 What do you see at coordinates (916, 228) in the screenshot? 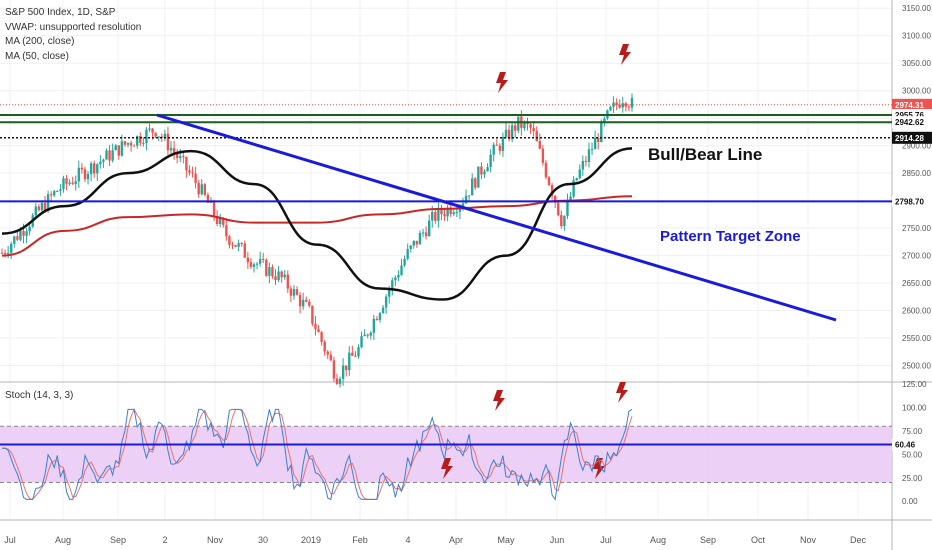
I see `price-tick-label: 2750.00` at bounding box center [916, 228].